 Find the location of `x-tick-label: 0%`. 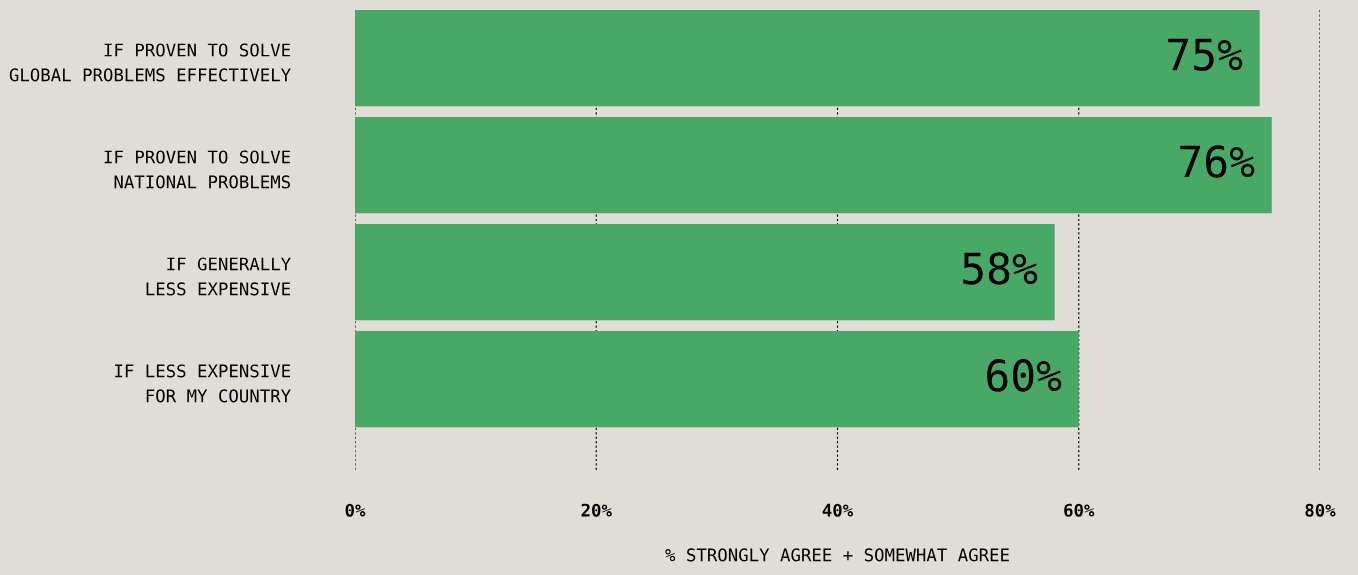

x-tick-label: 0% is located at coordinates (355, 510).